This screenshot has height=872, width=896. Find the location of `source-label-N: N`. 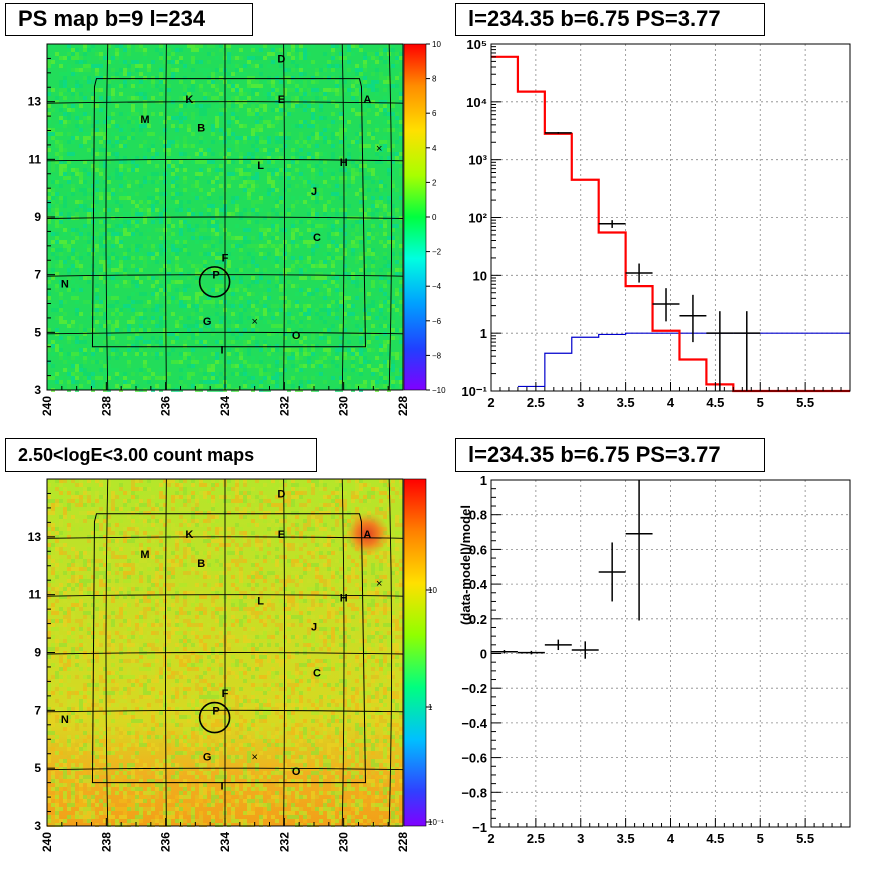

source-label-N: N is located at coordinates (65, 720).